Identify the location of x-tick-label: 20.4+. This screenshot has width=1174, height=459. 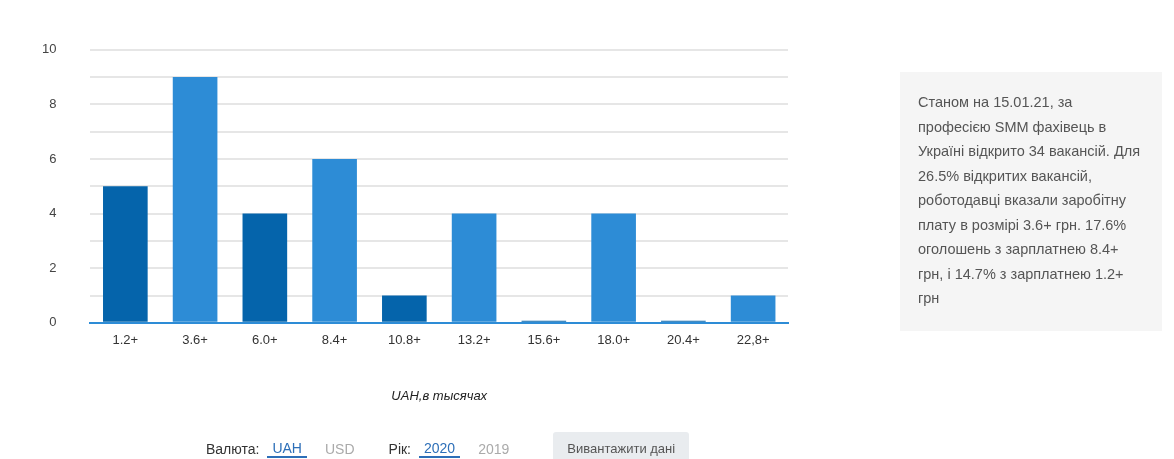
(683, 340).